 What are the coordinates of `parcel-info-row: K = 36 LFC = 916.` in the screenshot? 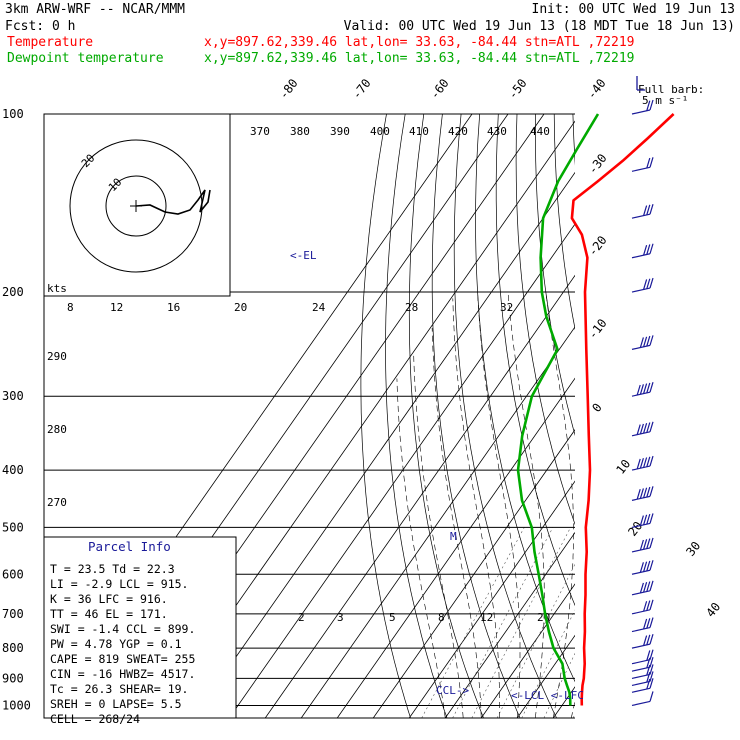 It's located at (109, 599).